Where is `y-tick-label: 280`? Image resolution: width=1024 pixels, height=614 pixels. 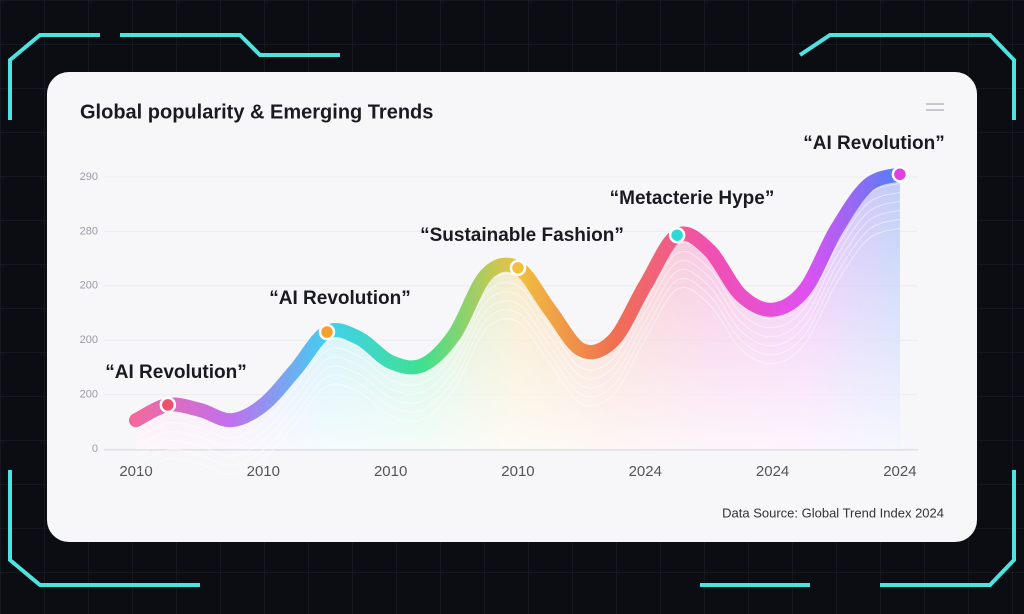
y-tick-label: 280 is located at coordinates (89, 231).